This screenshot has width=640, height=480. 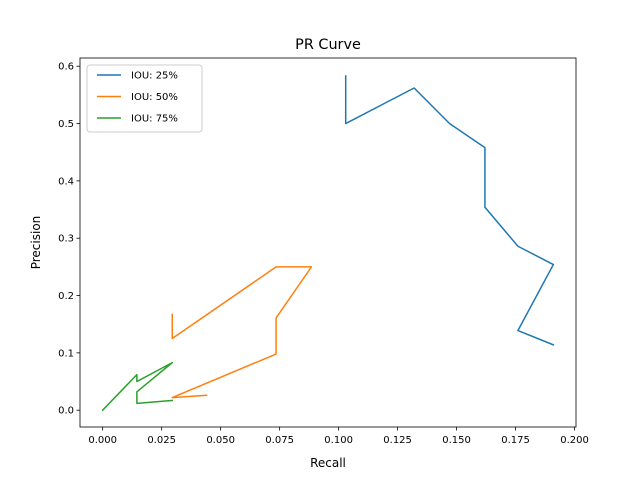 I want to click on legend-box, so click(x=144, y=98).